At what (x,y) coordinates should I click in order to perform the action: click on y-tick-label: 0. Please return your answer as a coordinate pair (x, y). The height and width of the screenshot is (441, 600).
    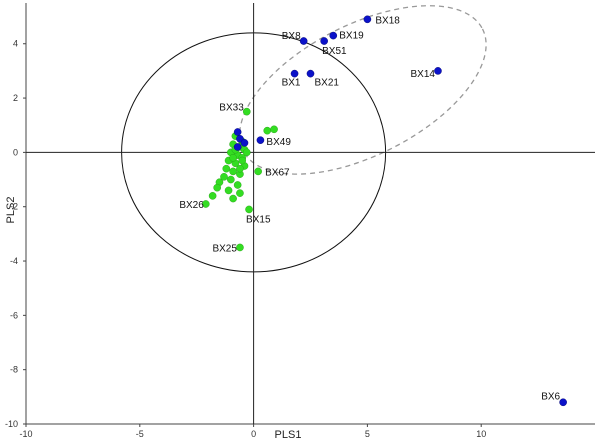
    Looking at the image, I should click on (15, 152).